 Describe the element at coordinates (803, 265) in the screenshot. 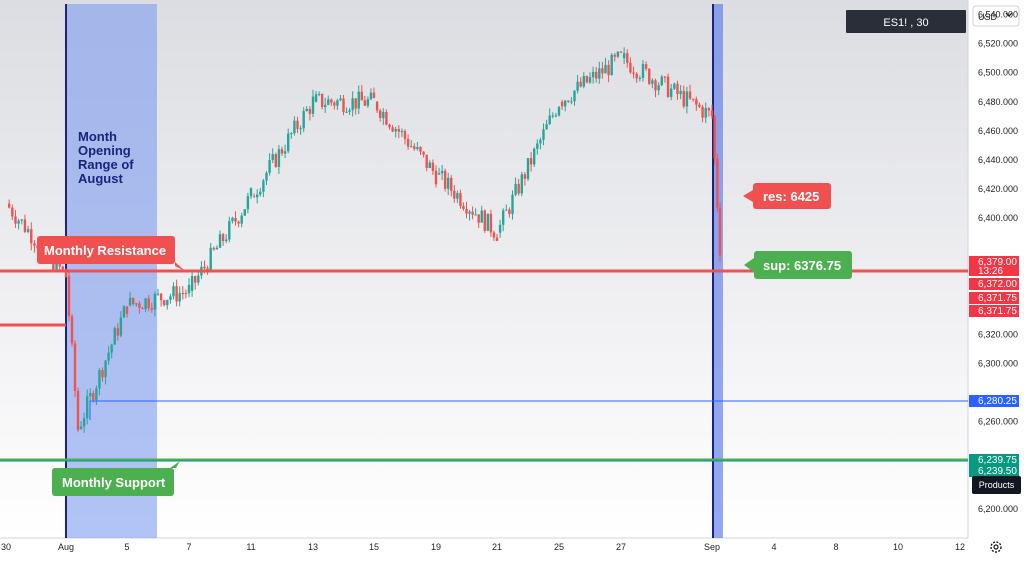

I see `sup-callout-box` at that location.